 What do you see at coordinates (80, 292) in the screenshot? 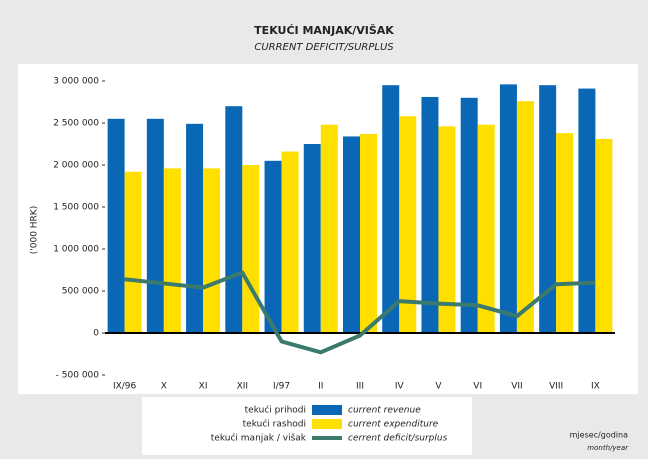
I see `y-tick-label: 500 000` at bounding box center [80, 292].